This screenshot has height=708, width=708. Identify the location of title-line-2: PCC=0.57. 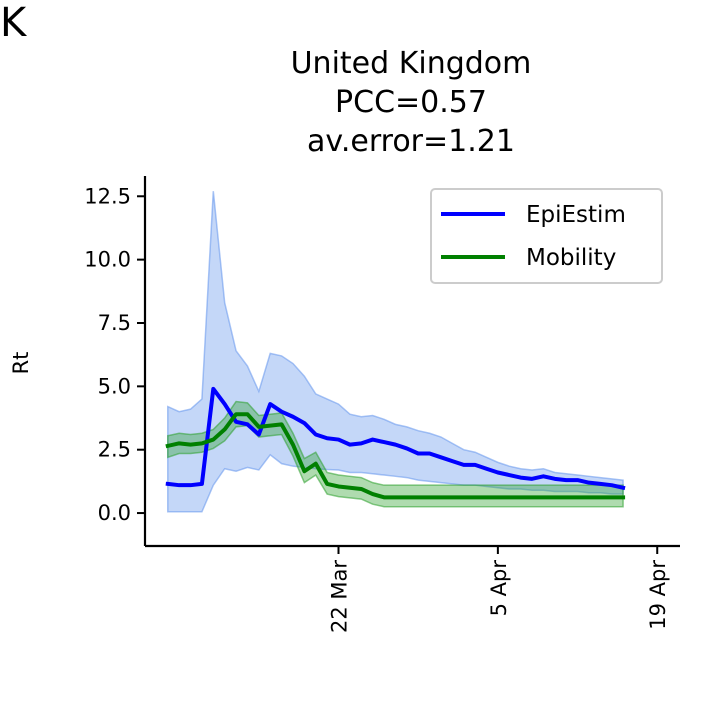
(411, 102).